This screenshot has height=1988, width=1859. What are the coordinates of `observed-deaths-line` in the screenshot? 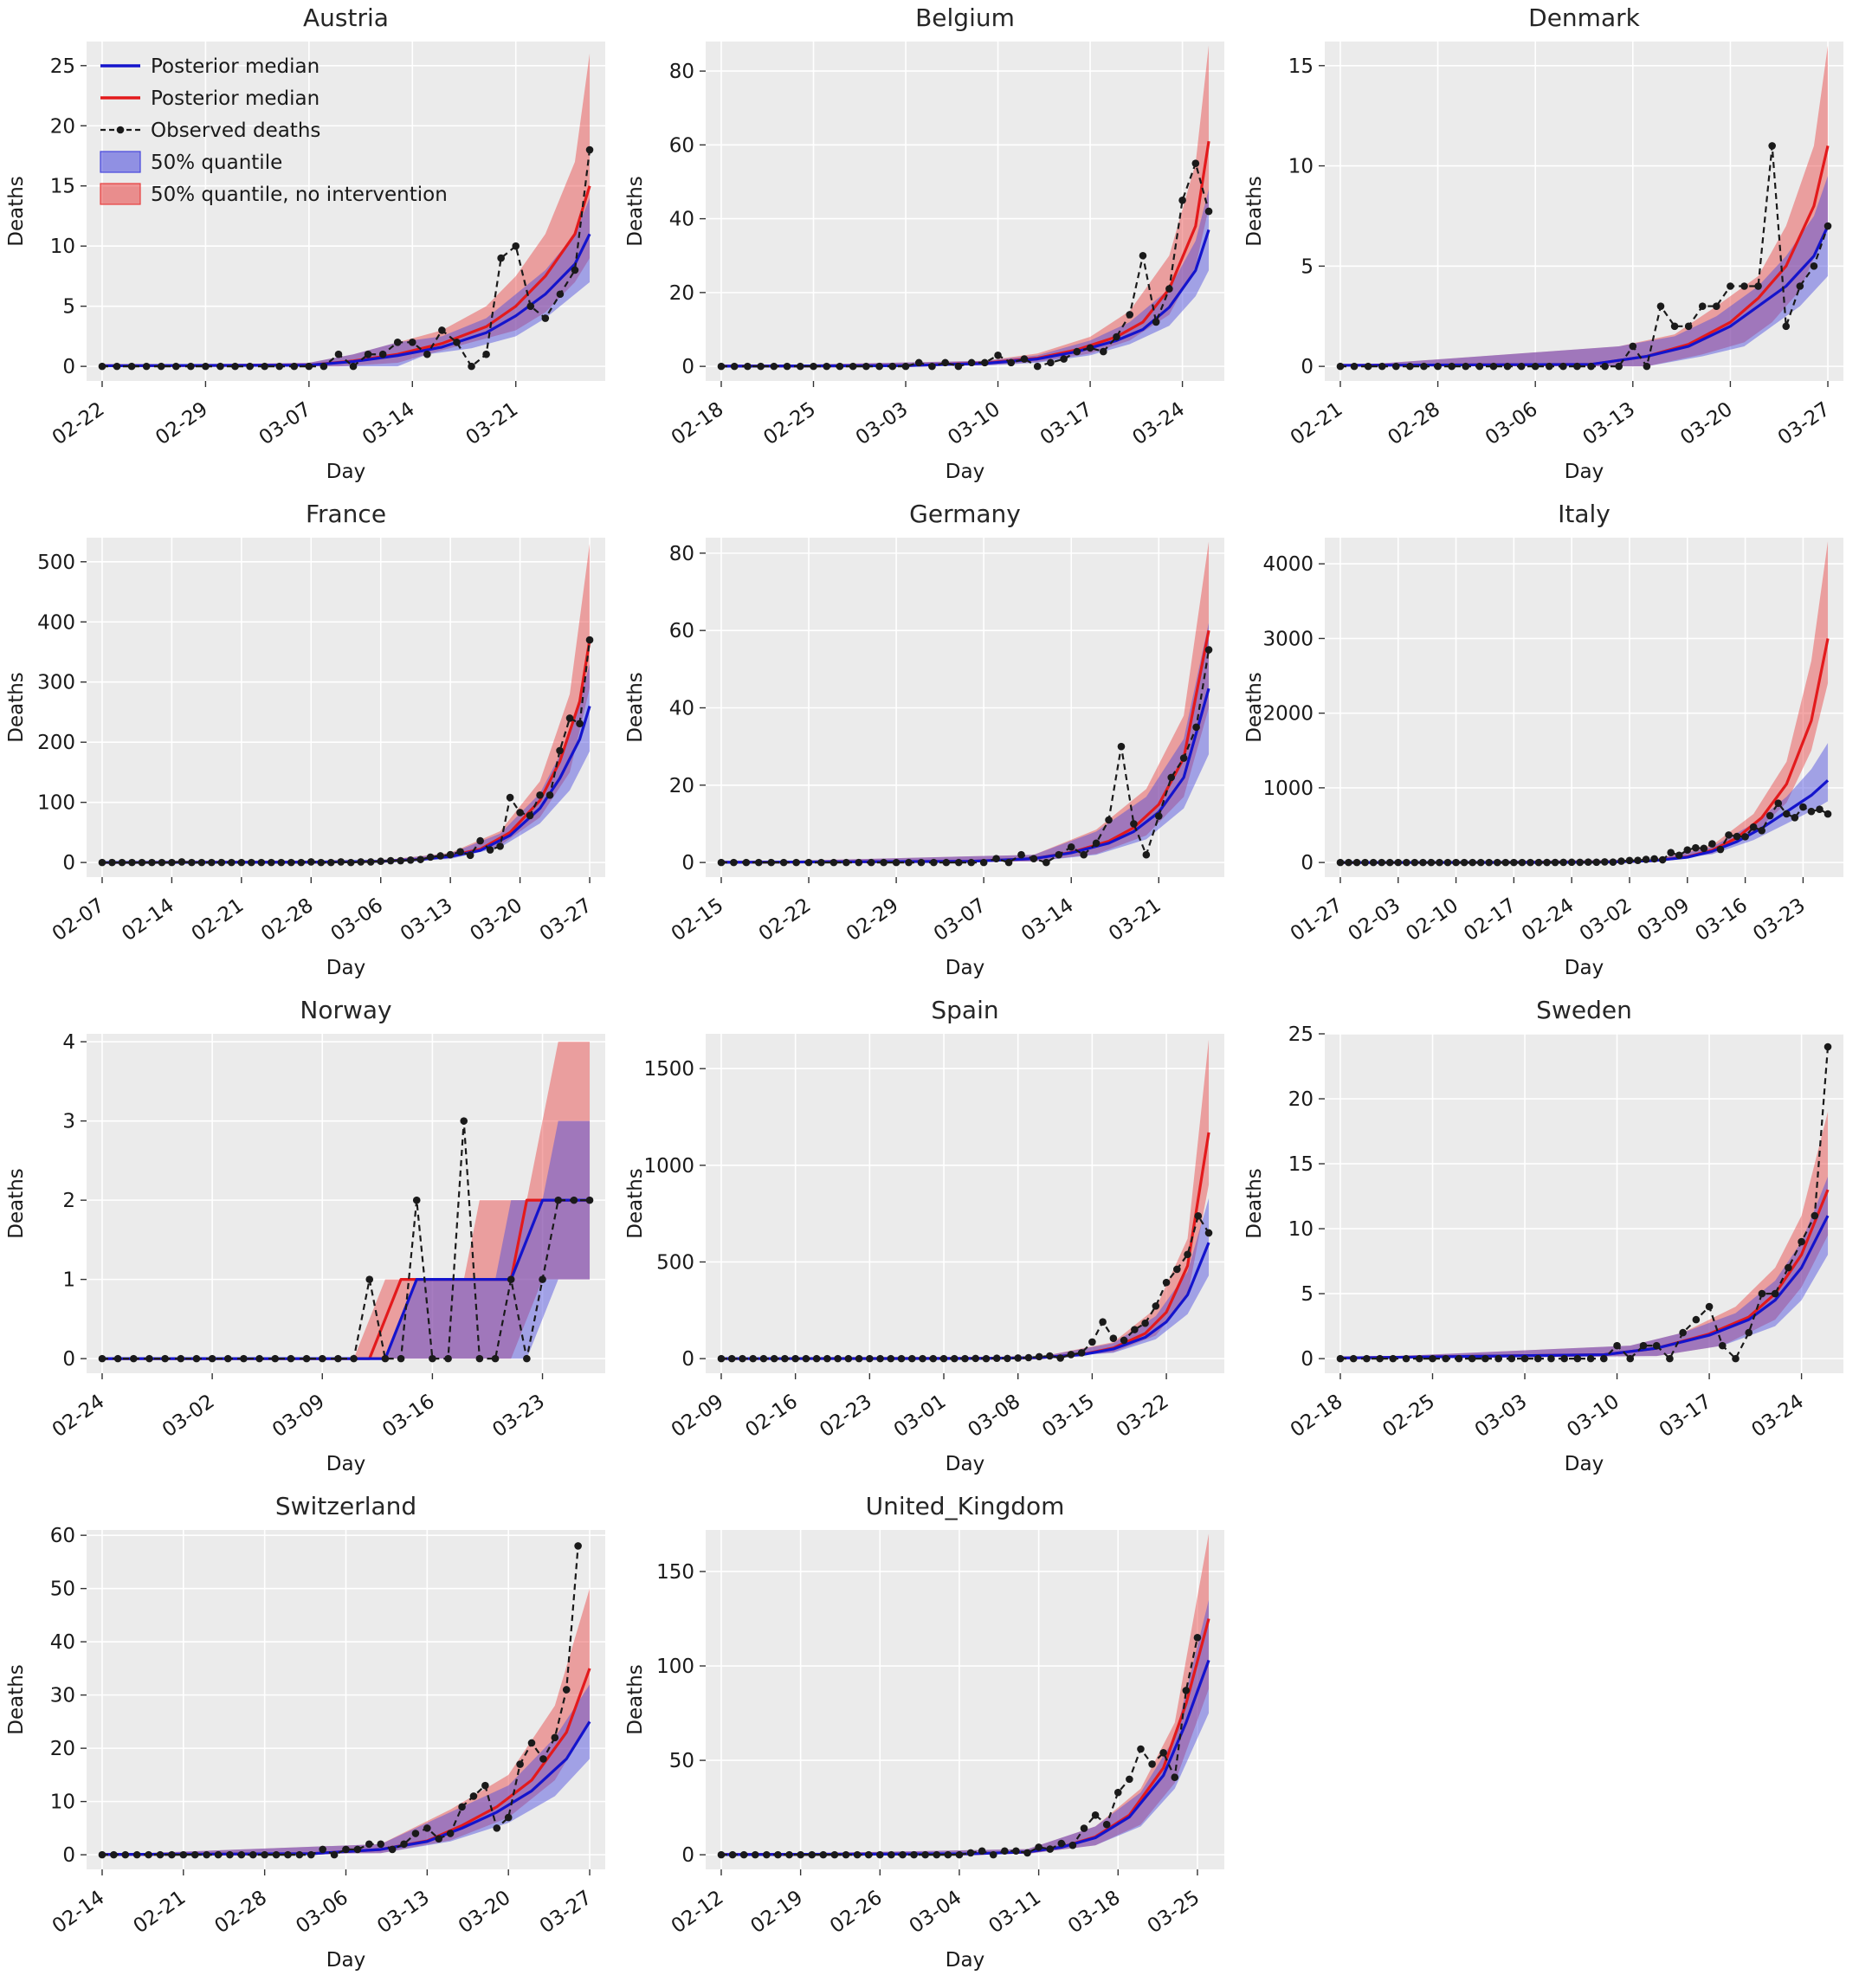 It's located at (346, 1240).